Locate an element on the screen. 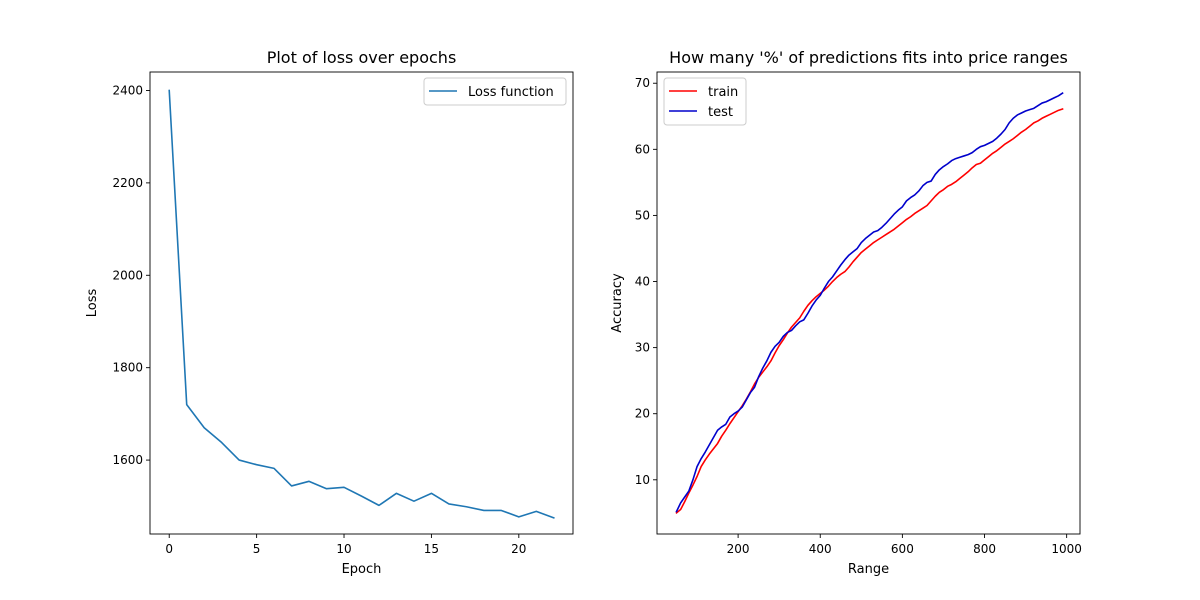  y-tick-label: 50 is located at coordinates (642, 215).